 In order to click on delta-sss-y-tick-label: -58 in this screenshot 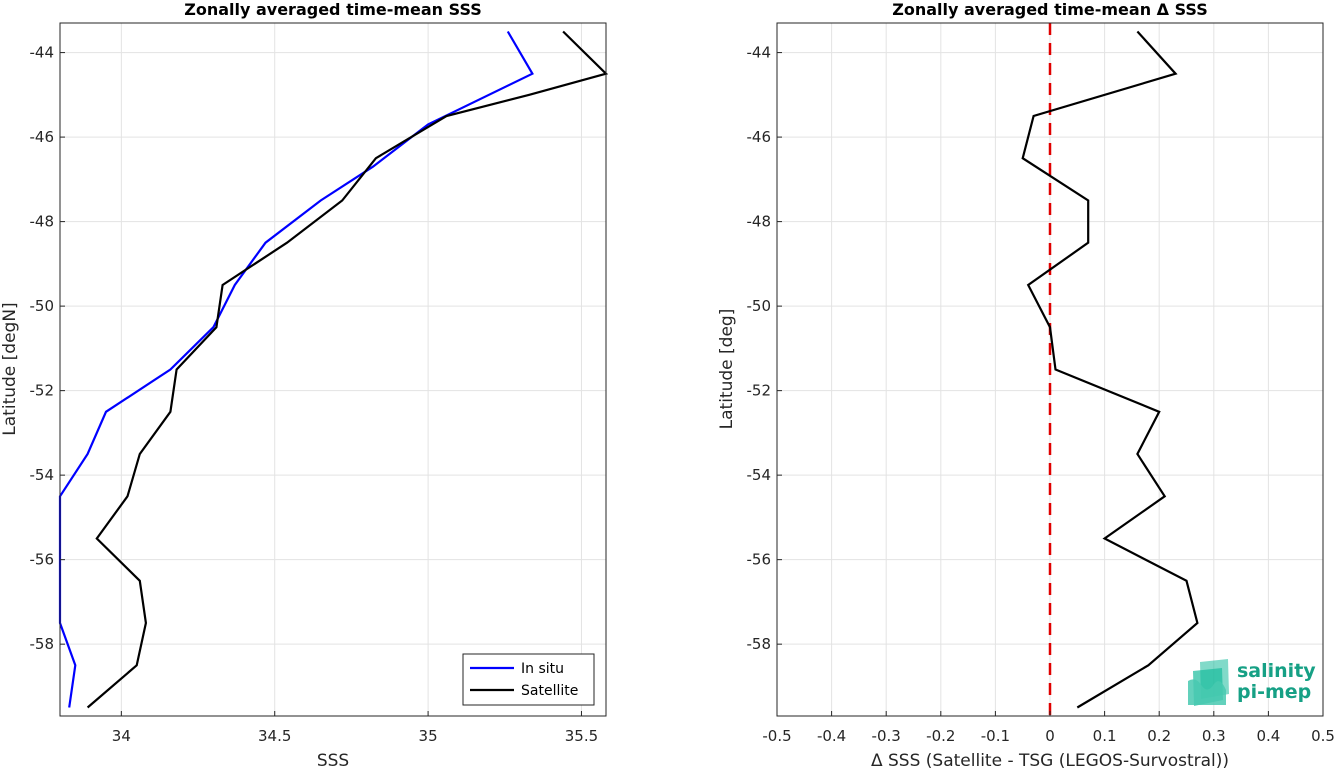, I will do `click(759, 644)`.